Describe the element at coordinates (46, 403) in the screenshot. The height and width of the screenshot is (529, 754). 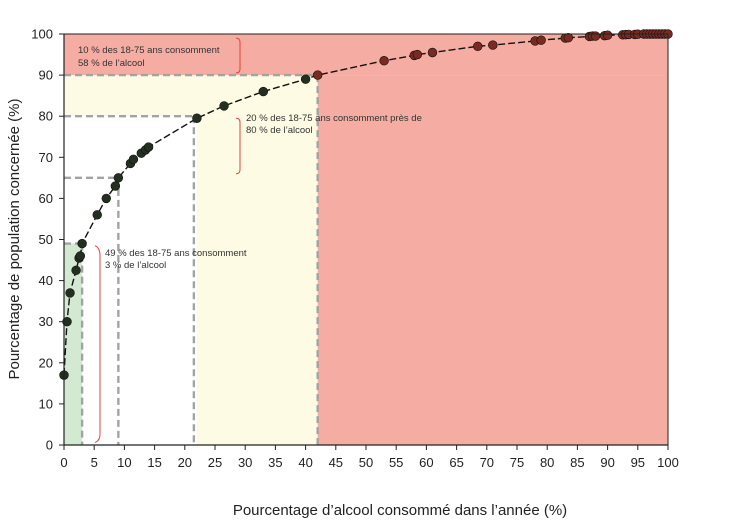
I see `y-tick-label-10: 10` at that location.